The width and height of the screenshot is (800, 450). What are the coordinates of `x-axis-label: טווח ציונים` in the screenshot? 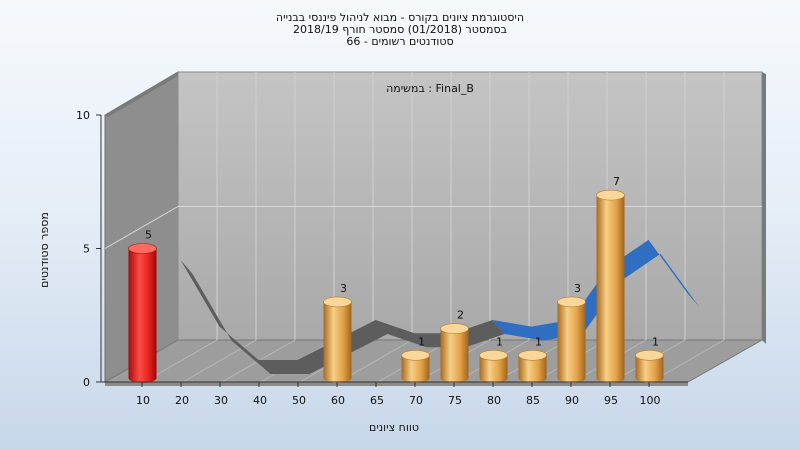 It's located at (394, 427).